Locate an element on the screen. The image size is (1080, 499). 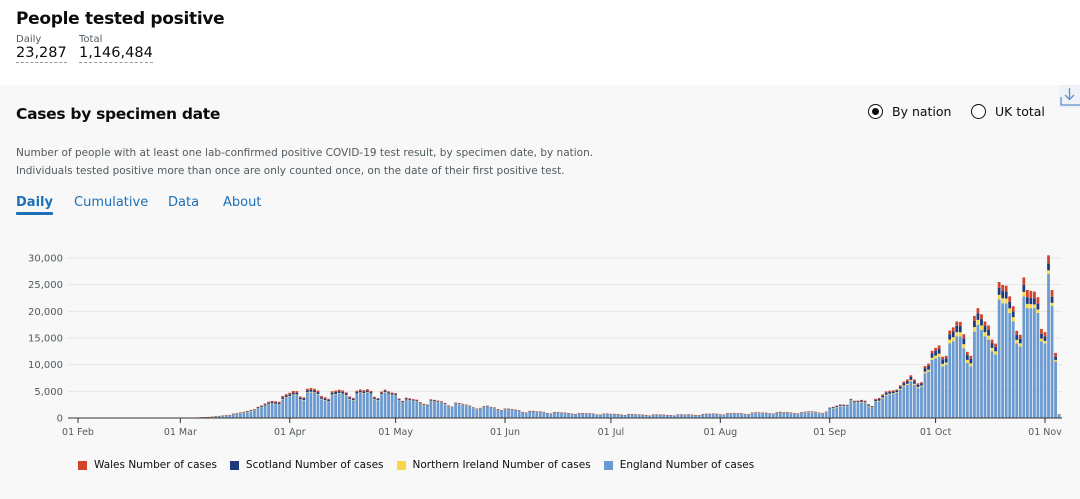
x-tick-label: 01 May is located at coordinates (395, 432).